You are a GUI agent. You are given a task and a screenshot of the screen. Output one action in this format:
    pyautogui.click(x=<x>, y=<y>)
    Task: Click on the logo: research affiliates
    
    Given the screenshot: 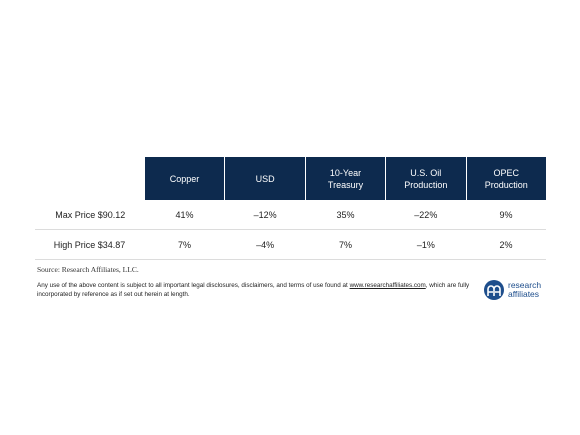 What is the action you would take?
    pyautogui.click(x=516, y=290)
    